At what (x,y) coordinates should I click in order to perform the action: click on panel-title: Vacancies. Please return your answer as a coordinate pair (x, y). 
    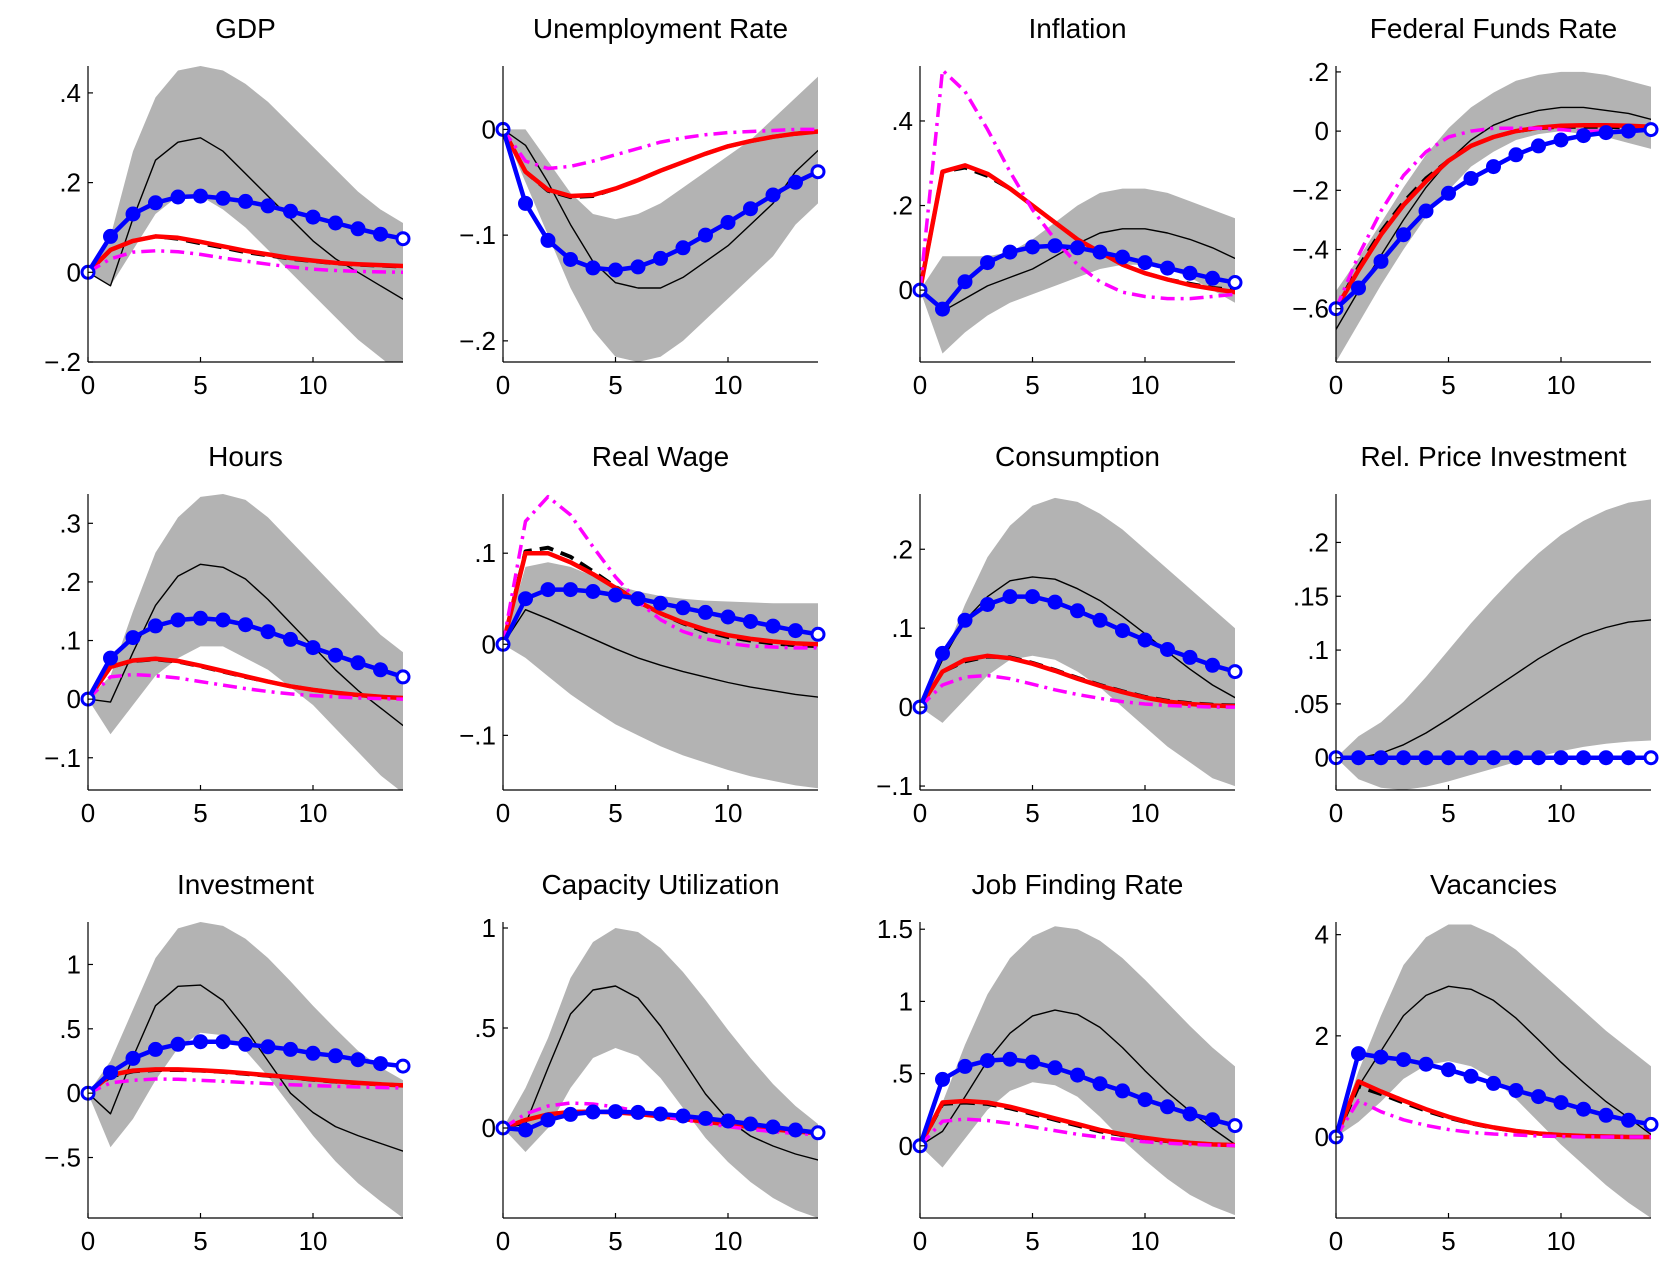
    Looking at the image, I should click on (1493, 884).